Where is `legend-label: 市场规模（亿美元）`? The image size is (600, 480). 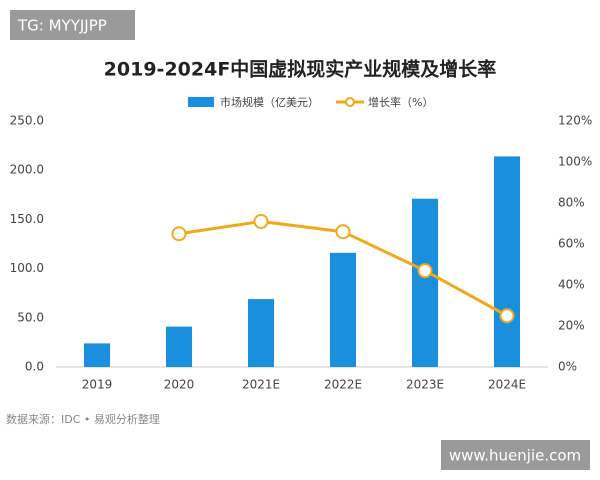 legend-label: 市场规模（亿美元） is located at coordinates (269, 102).